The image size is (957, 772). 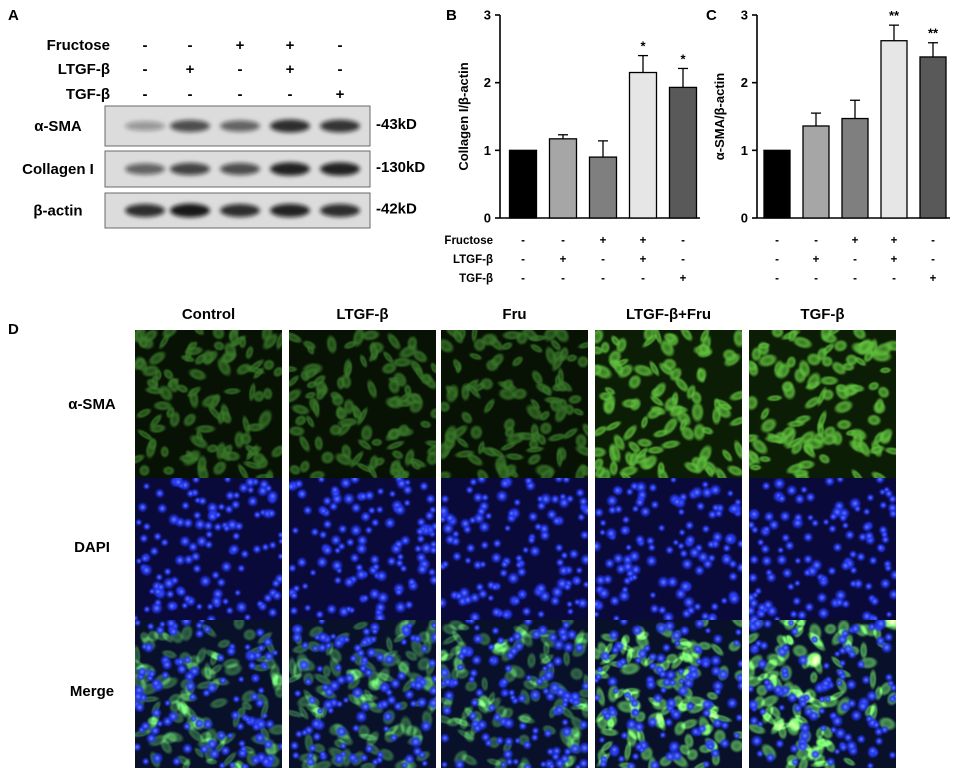 I want to click on y-tick-label: 3, so click(x=487, y=15).